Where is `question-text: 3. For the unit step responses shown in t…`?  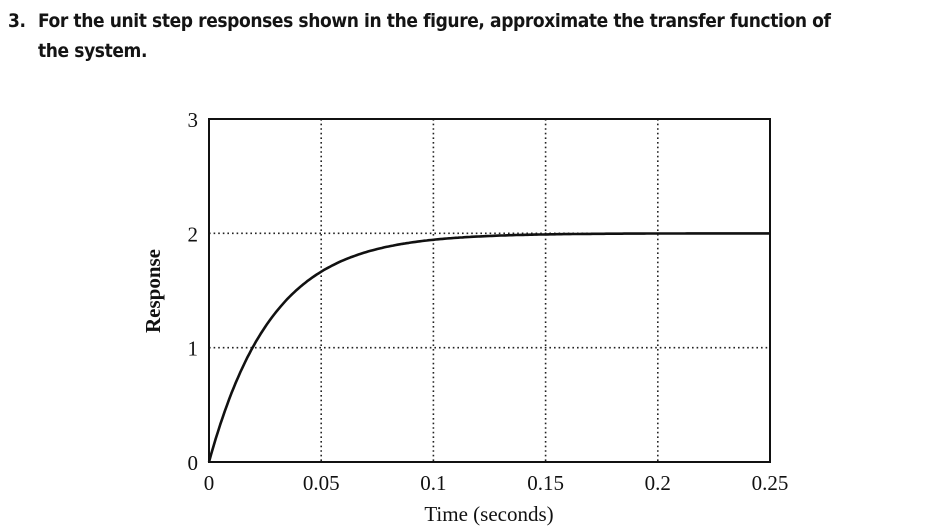 question-text: 3. For the unit step responses shown in t… is located at coordinates (478, 36).